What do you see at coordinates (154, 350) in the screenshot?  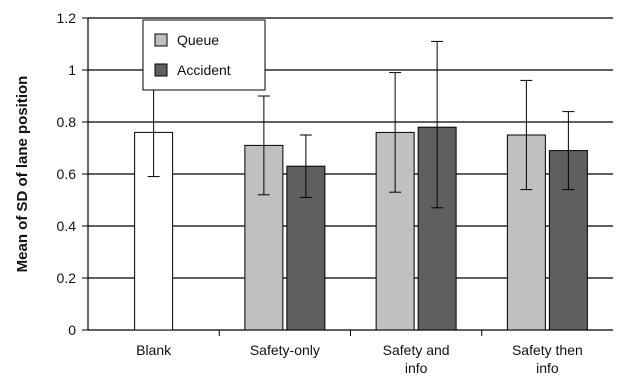 I see `x-tick-label: Blank` at bounding box center [154, 350].